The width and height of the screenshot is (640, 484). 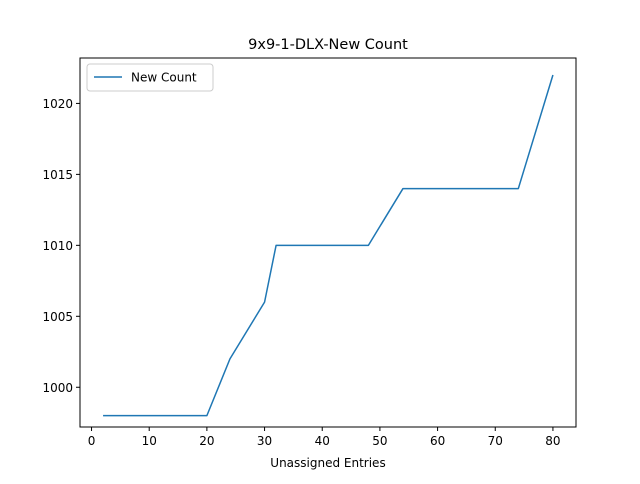 What do you see at coordinates (206, 441) in the screenshot?
I see `x-tick-label: 20` at bounding box center [206, 441].